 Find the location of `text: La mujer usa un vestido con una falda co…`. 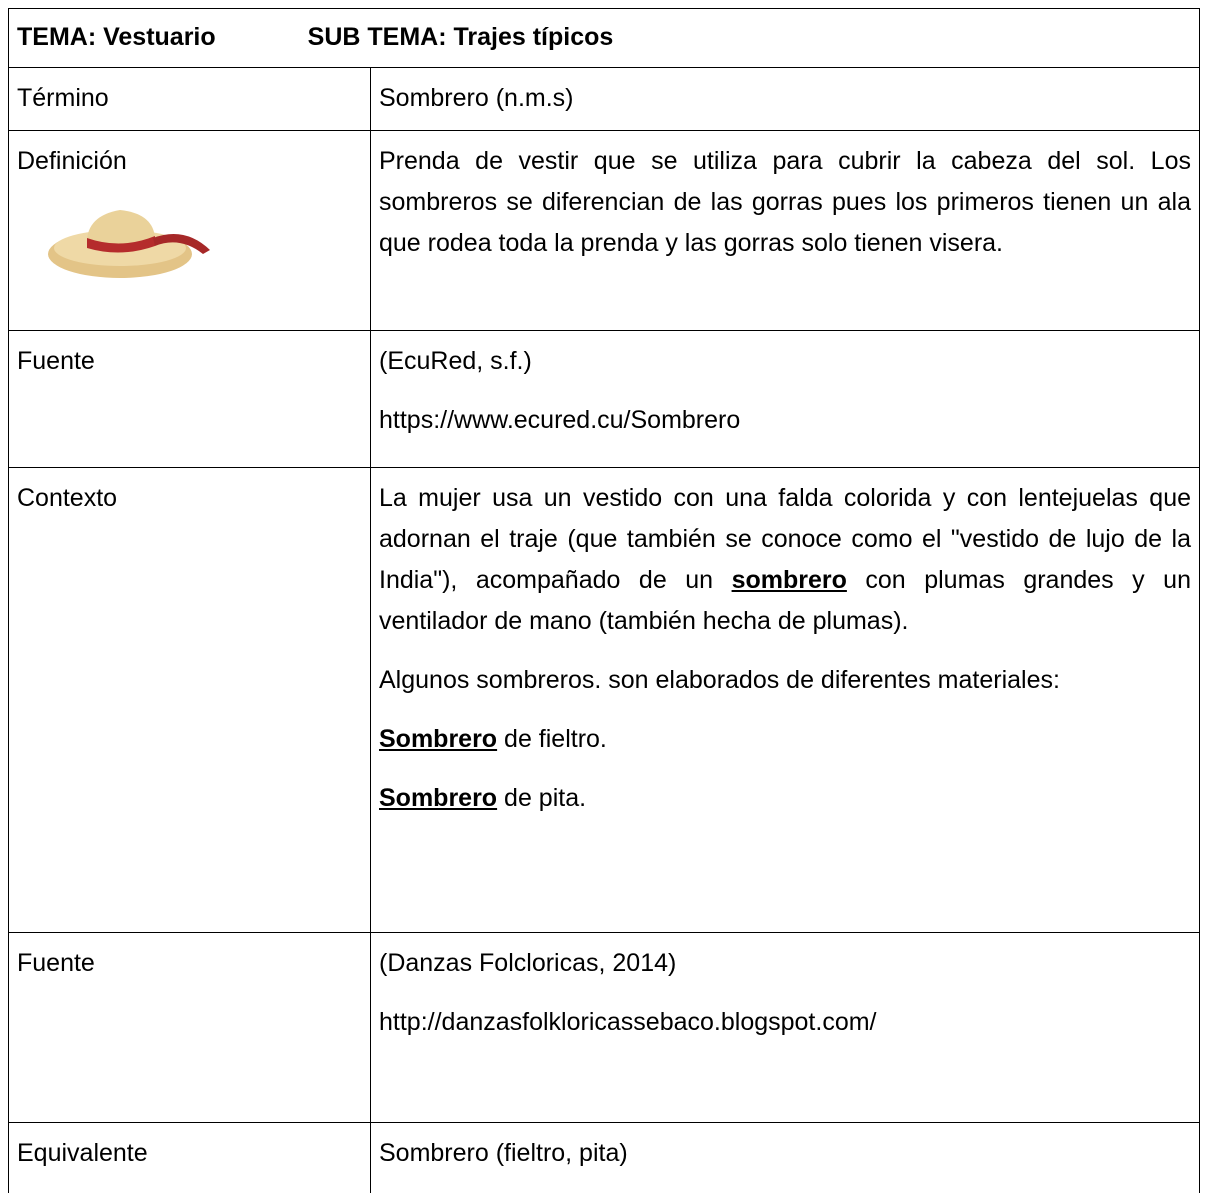

text: La mujer usa un vestido con una falda co… is located at coordinates (785, 539).